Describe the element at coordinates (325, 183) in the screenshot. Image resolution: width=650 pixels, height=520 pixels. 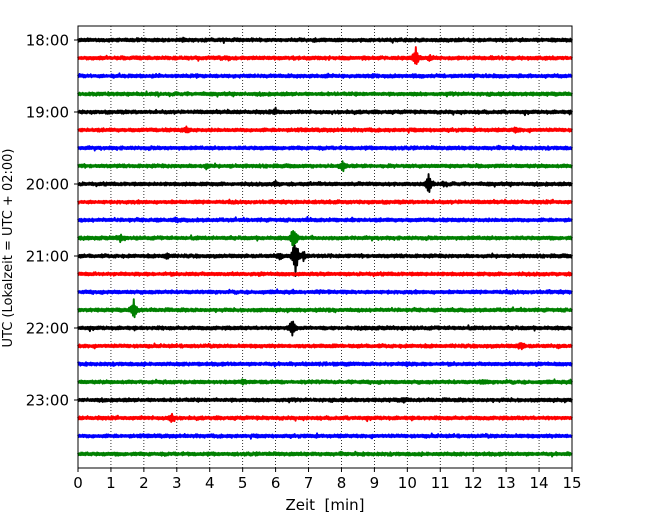
I see `trace-2000` at that location.